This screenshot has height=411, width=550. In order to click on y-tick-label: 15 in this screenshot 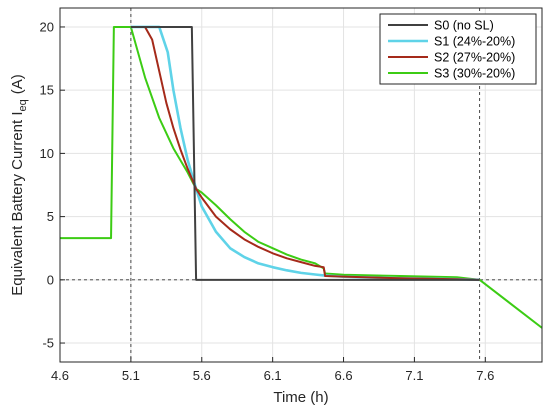, I will do `click(47, 90)`.